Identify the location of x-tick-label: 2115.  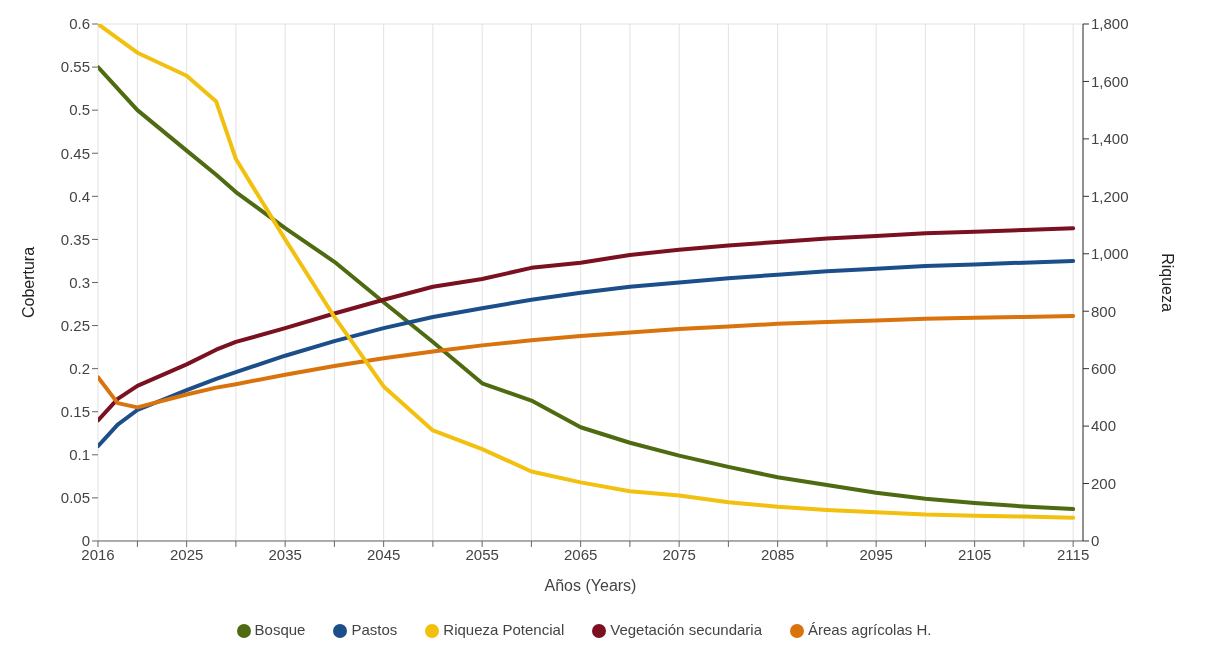
(1073, 554).